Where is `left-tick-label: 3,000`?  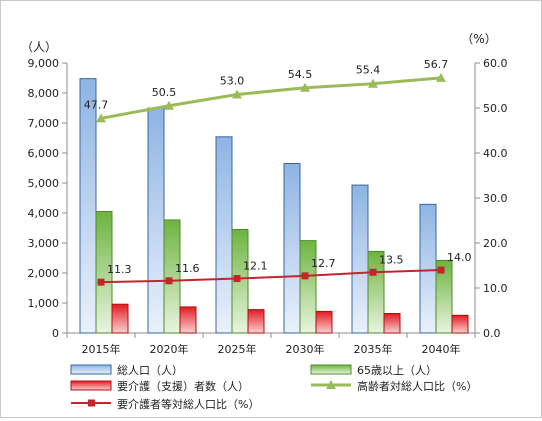
left-tick-label: 3,000 is located at coordinates (44, 243).